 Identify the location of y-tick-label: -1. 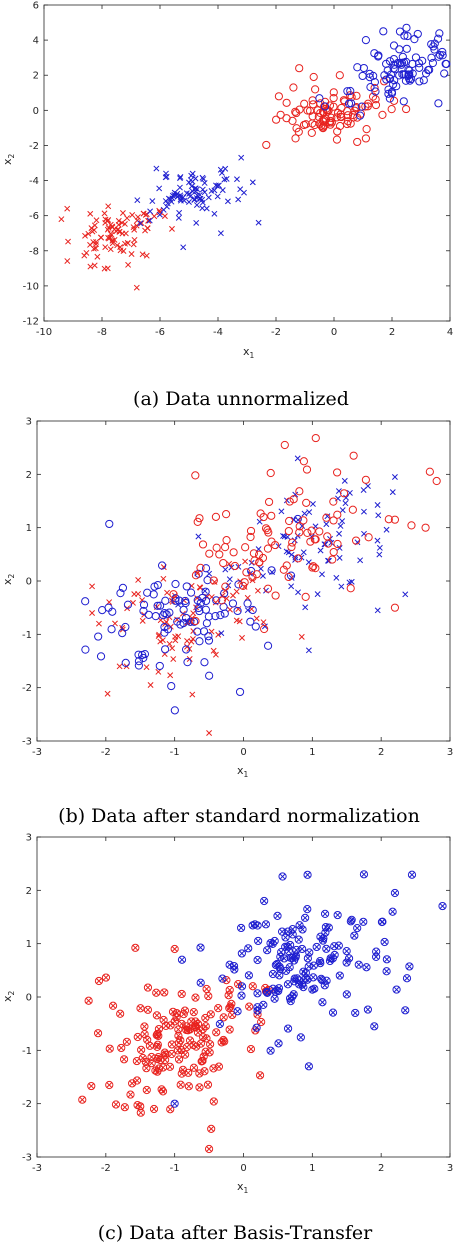
(27, 1051).